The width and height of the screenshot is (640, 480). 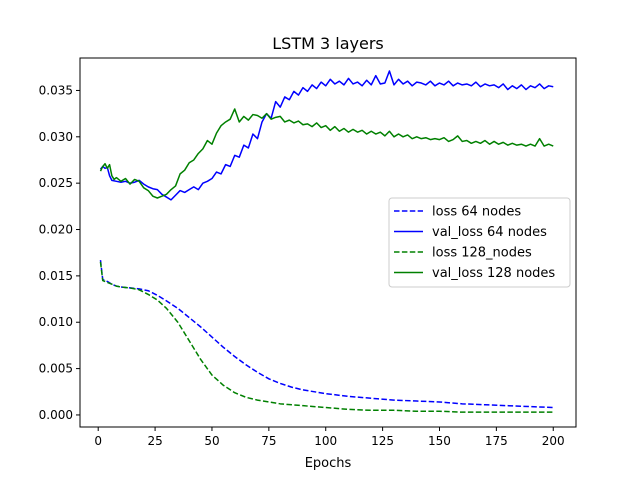 What do you see at coordinates (56, 137) in the screenshot?
I see `y-tick-label: 0.030` at bounding box center [56, 137].